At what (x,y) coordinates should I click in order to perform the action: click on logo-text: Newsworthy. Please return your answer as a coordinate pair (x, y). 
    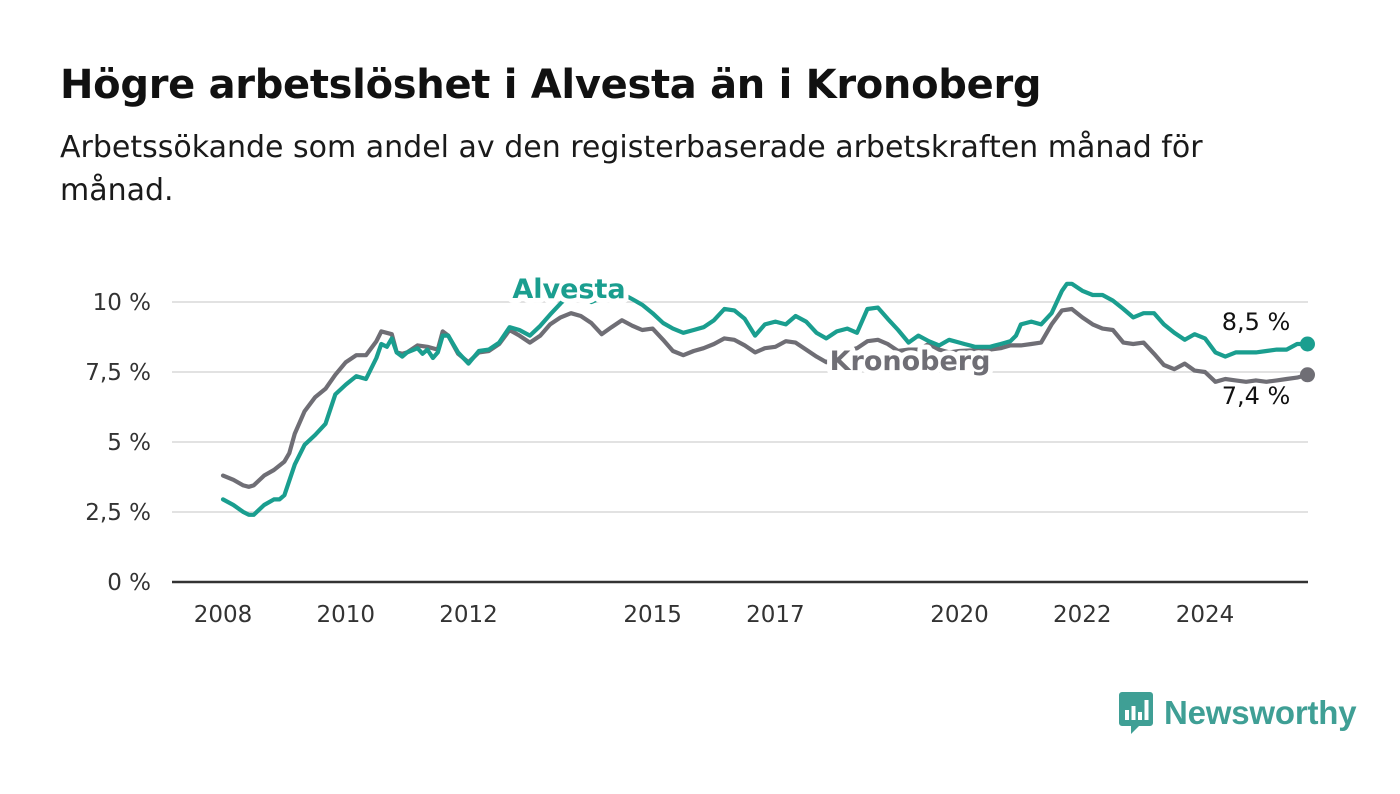
    Looking at the image, I should click on (1260, 712).